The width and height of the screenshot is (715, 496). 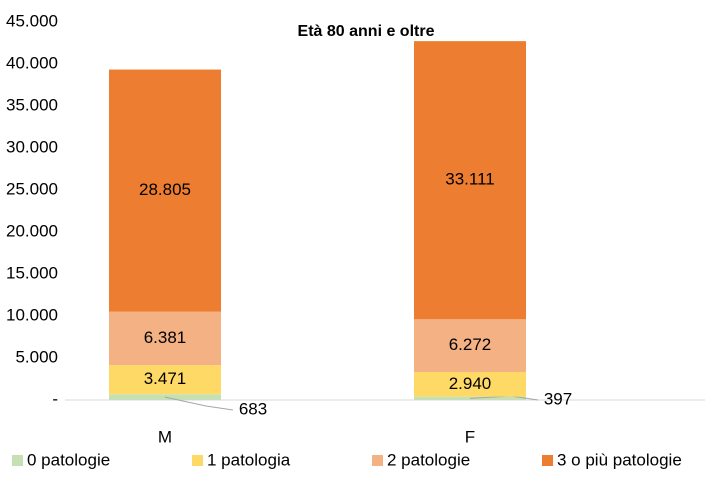 I want to click on data-label: 28.805, so click(x=165, y=189).